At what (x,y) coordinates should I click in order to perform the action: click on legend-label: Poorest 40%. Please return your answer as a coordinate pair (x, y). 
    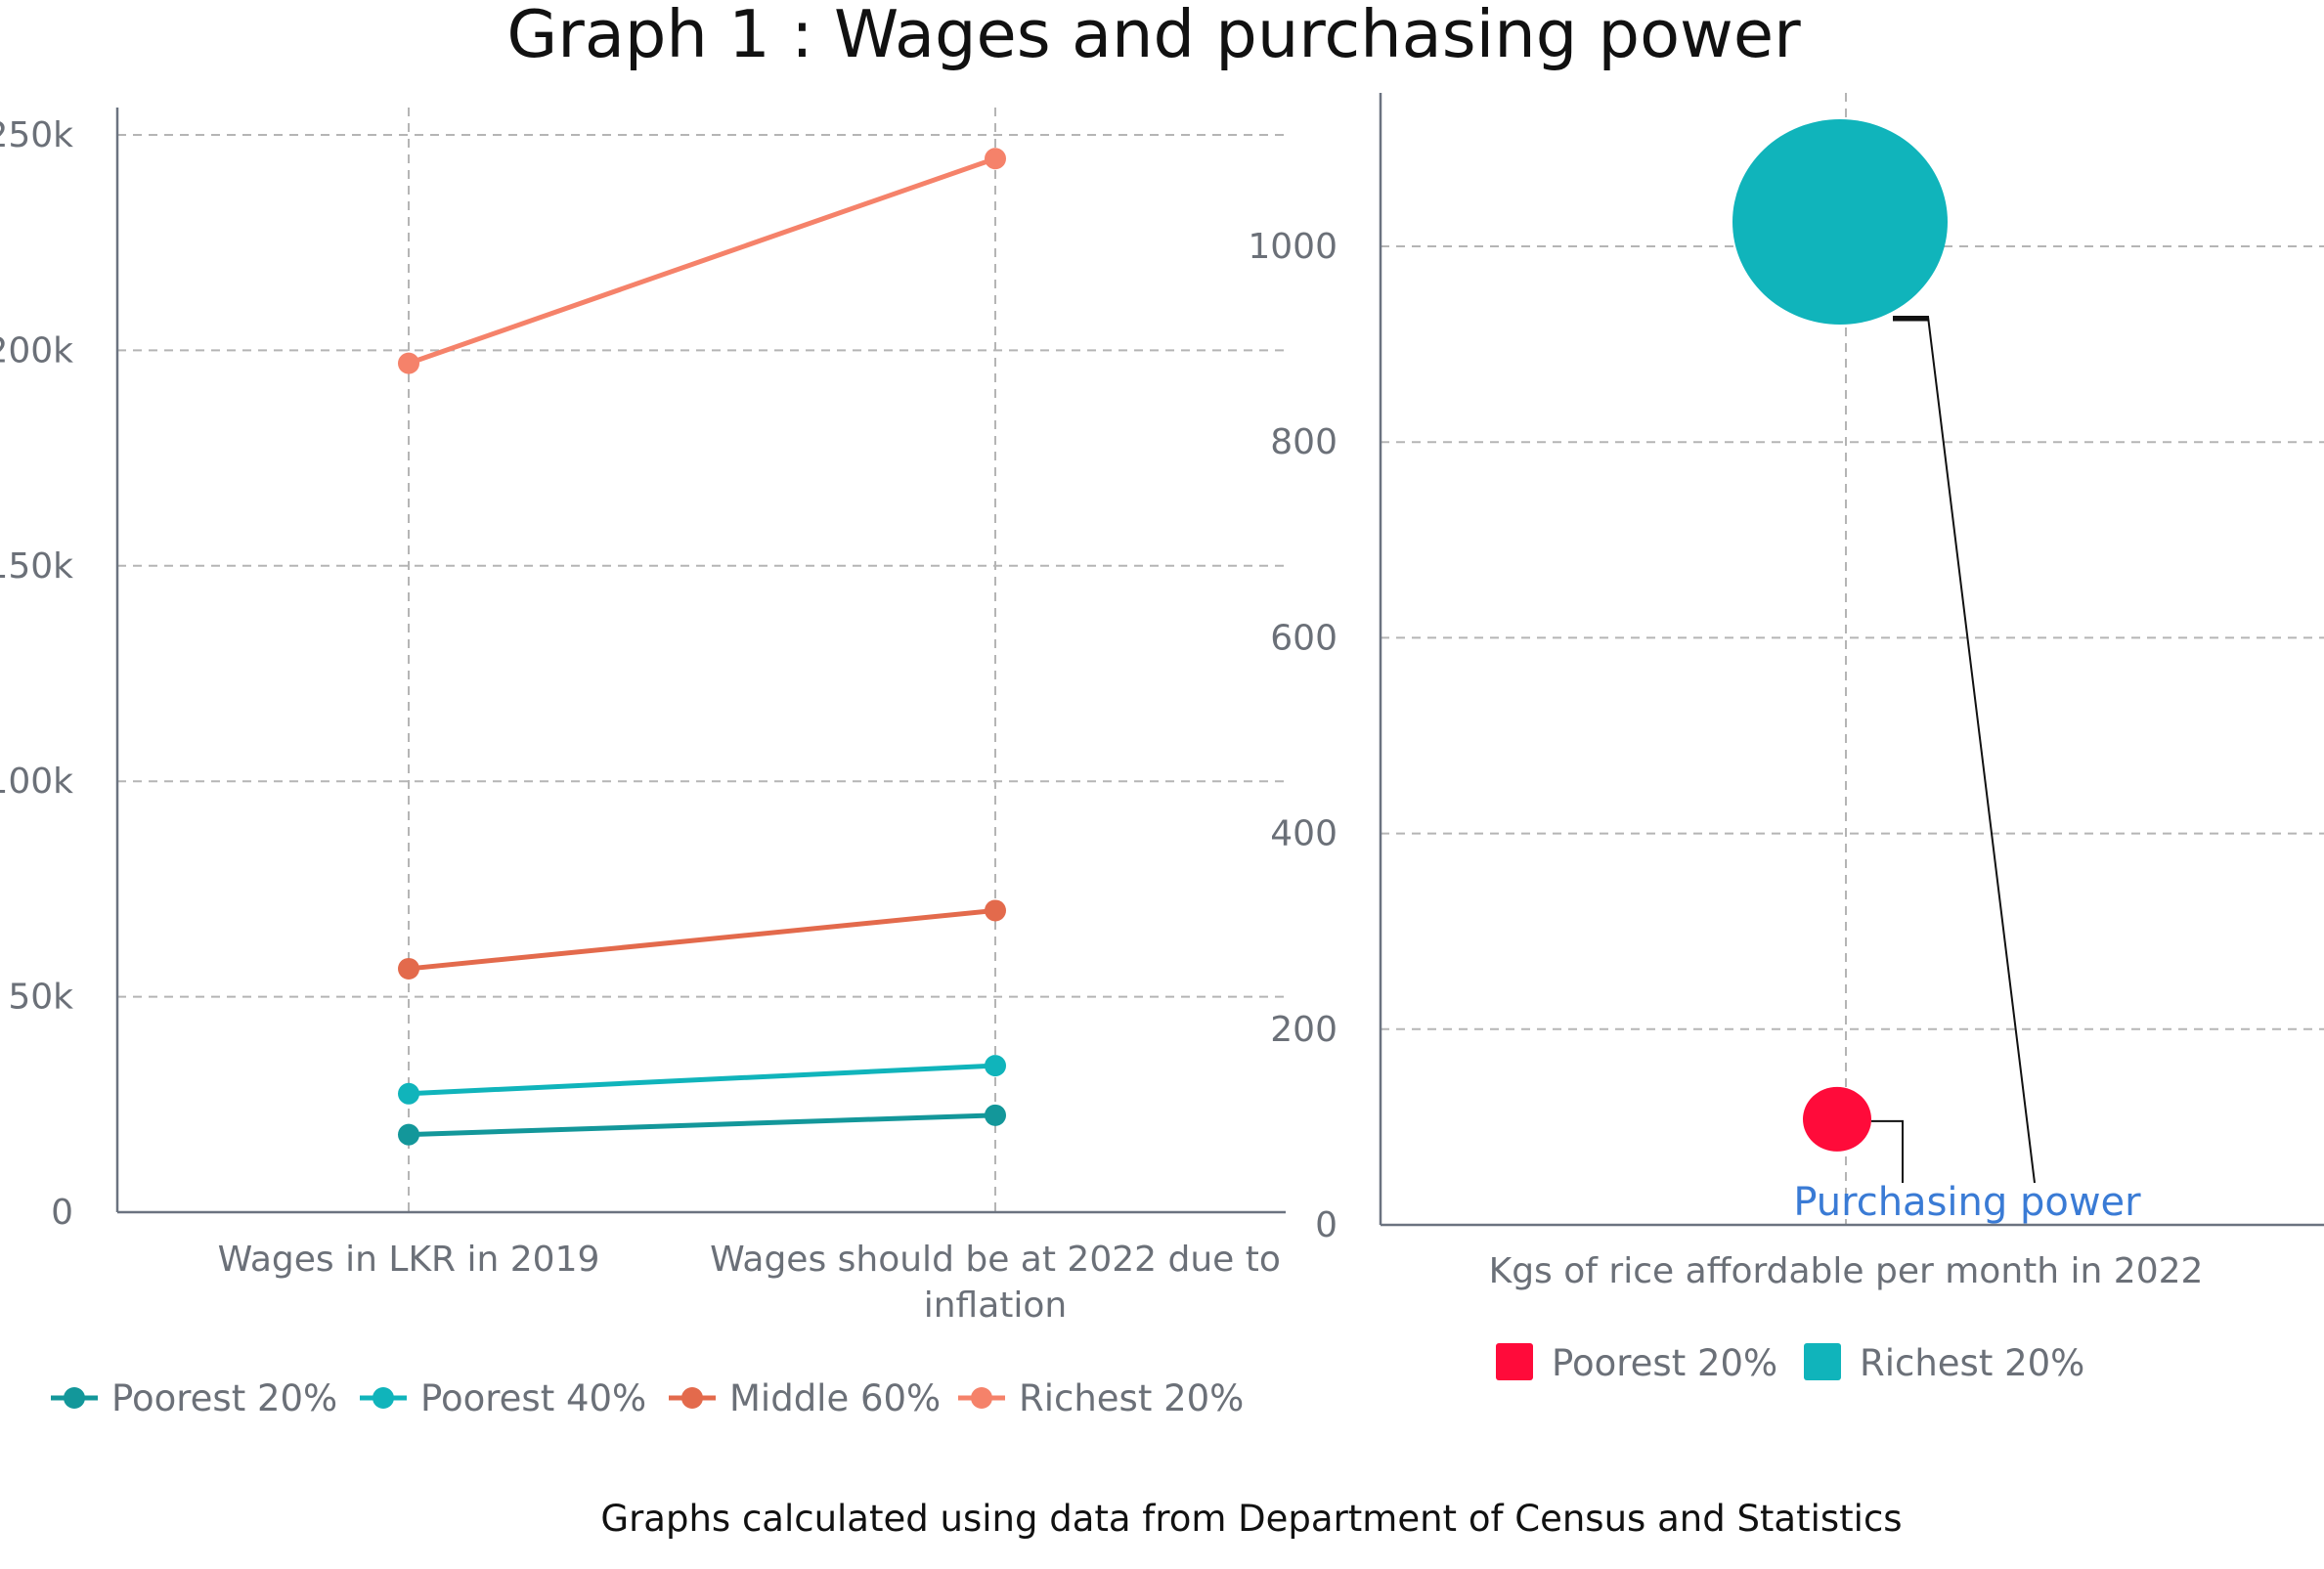
    Looking at the image, I should click on (533, 1398).